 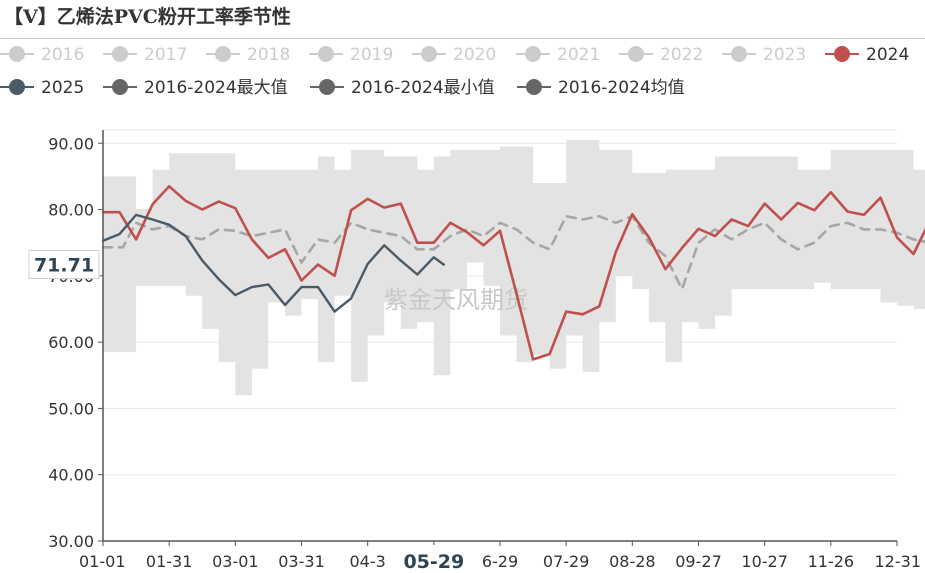 I want to click on x-tick-label: 03-31, so click(x=301, y=561).